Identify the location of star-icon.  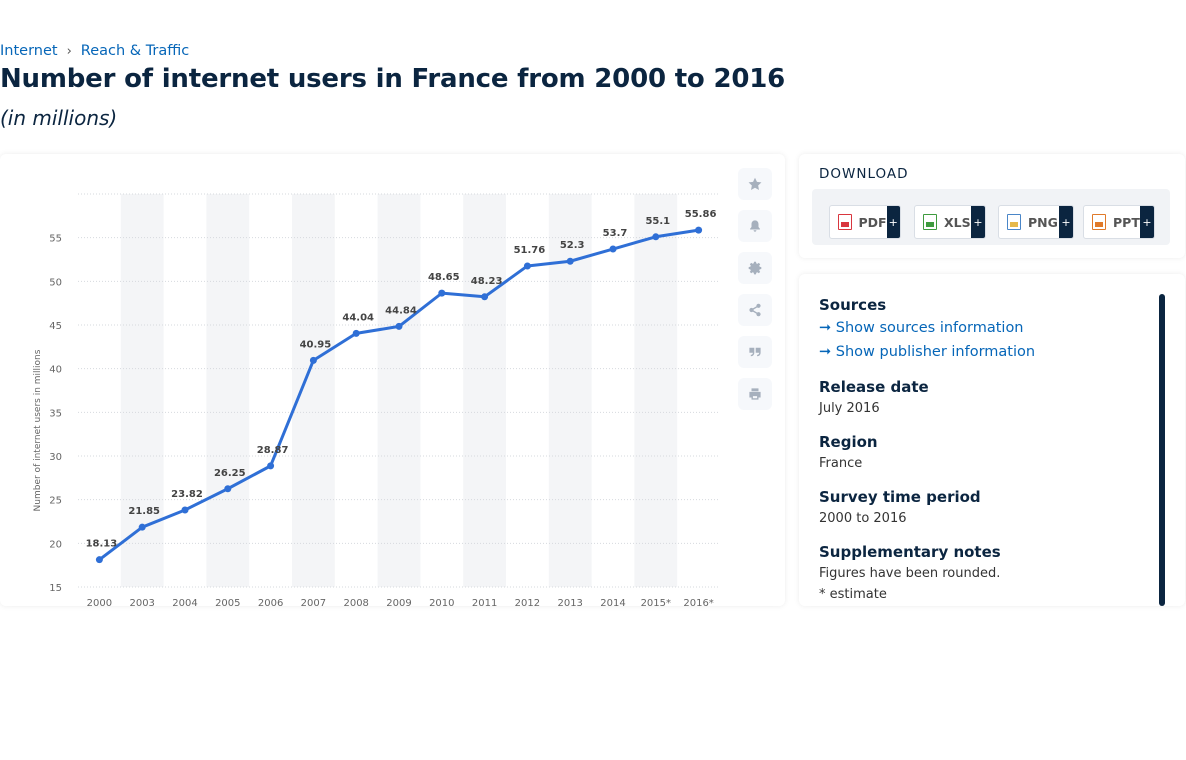
(755, 183).